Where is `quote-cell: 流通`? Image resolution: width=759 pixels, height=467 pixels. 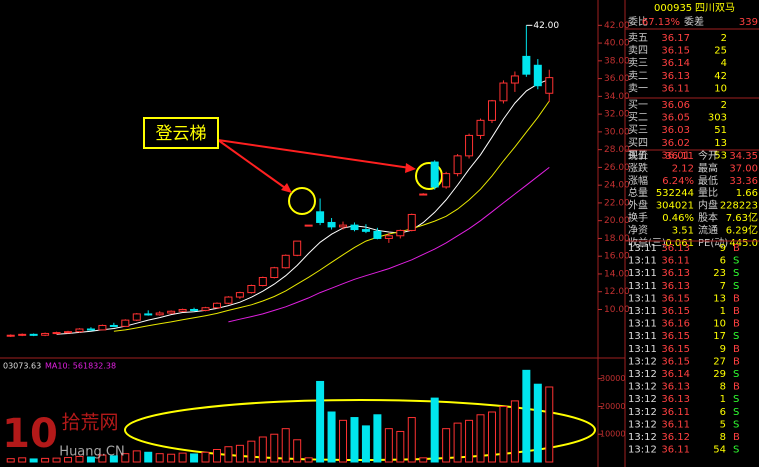 quote-cell: 流通 is located at coordinates (708, 229).